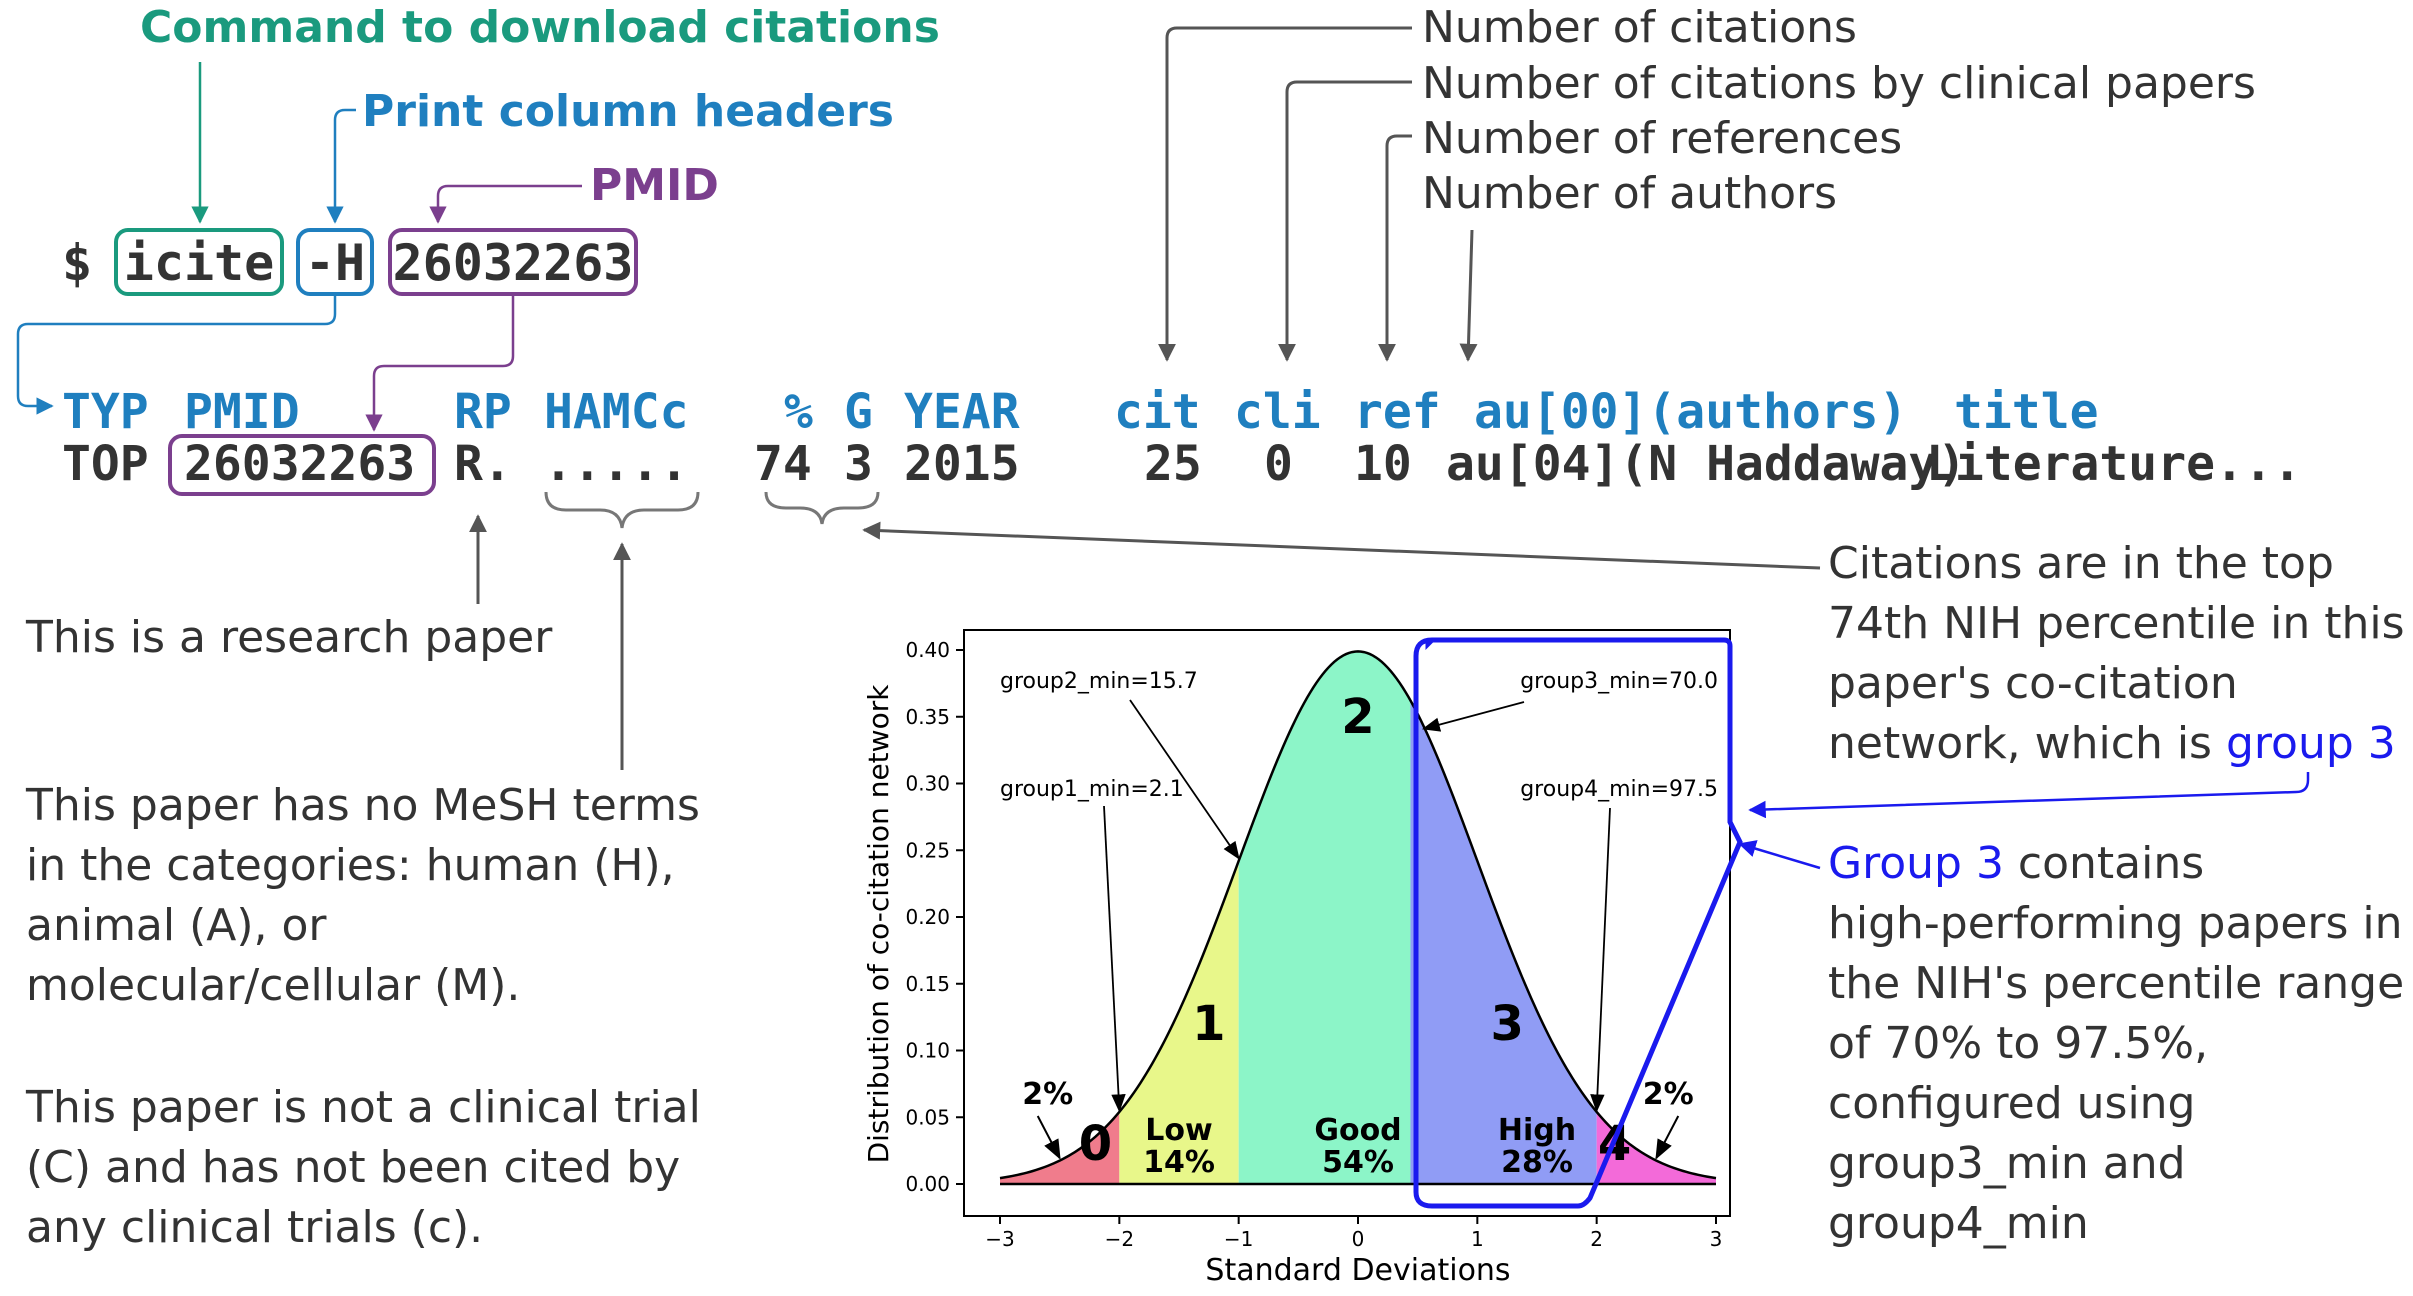  I want to click on note-group3-line: group4_min, so click(1958, 1223).